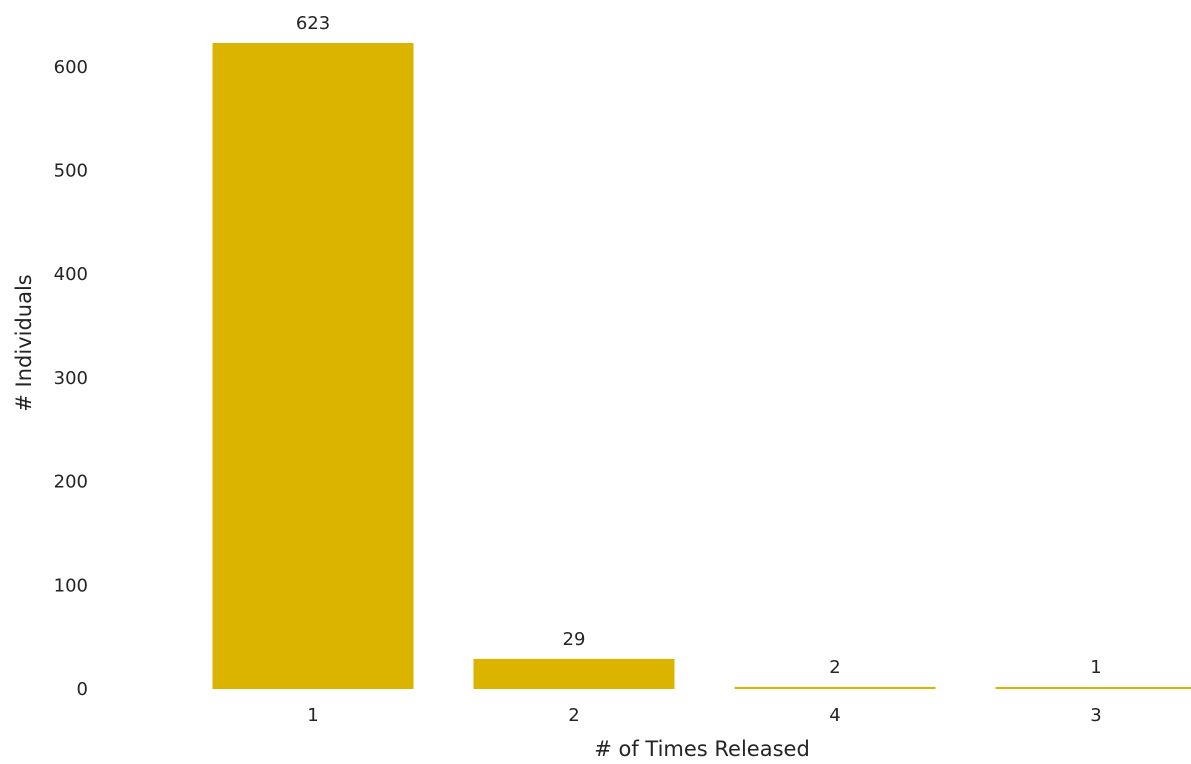 The height and width of the screenshot is (764, 1191). What do you see at coordinates (704, 715) in the screenshot?
I see `x-axis-ticks: 1 2 4 3` at bounding box center [704, 715].